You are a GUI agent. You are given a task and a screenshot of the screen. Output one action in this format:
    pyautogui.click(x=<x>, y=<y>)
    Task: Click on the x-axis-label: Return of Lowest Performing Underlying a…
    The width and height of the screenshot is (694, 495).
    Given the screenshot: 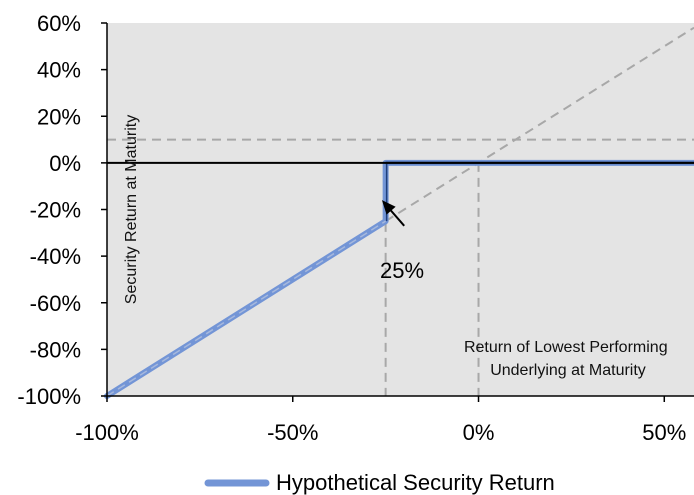 What is the action you would take?
    pyautogui.click(x=568, y=359)
    